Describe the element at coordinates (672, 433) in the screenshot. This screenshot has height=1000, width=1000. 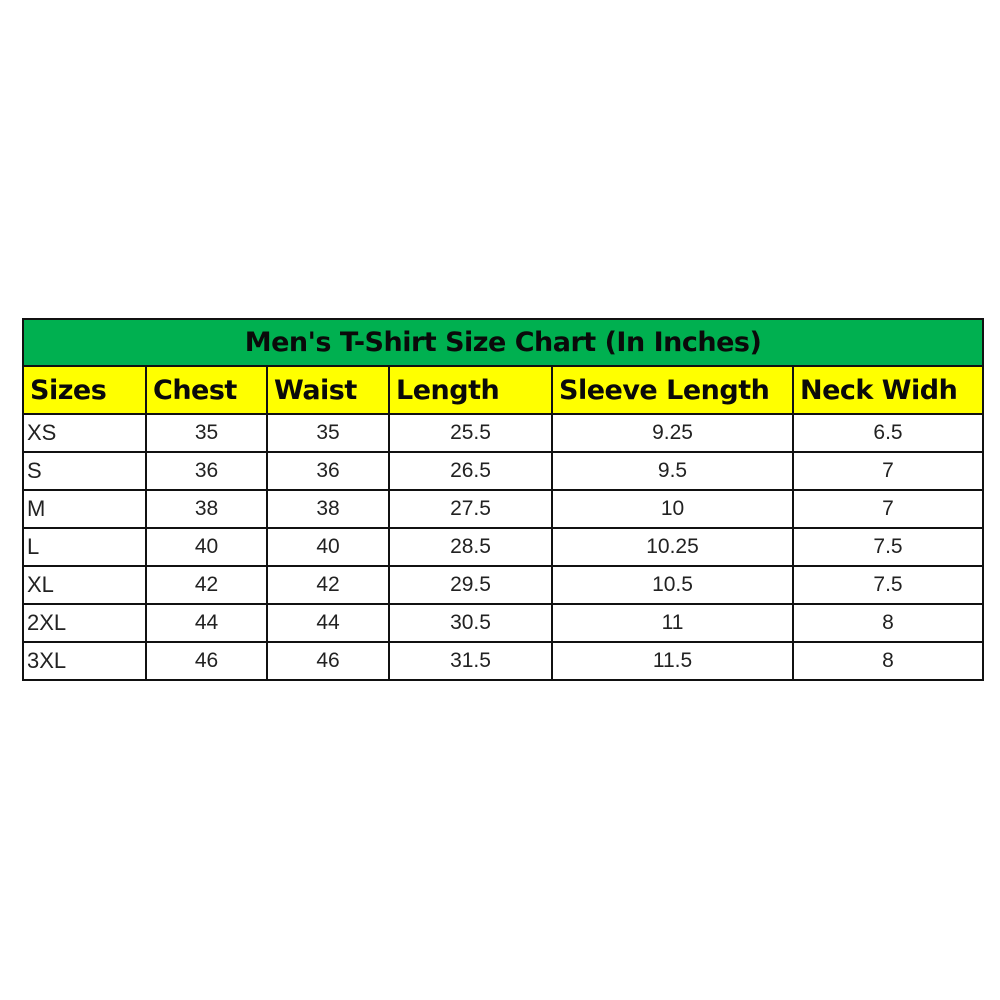
I see `cell-sleeve-length: 9.25` at that location.